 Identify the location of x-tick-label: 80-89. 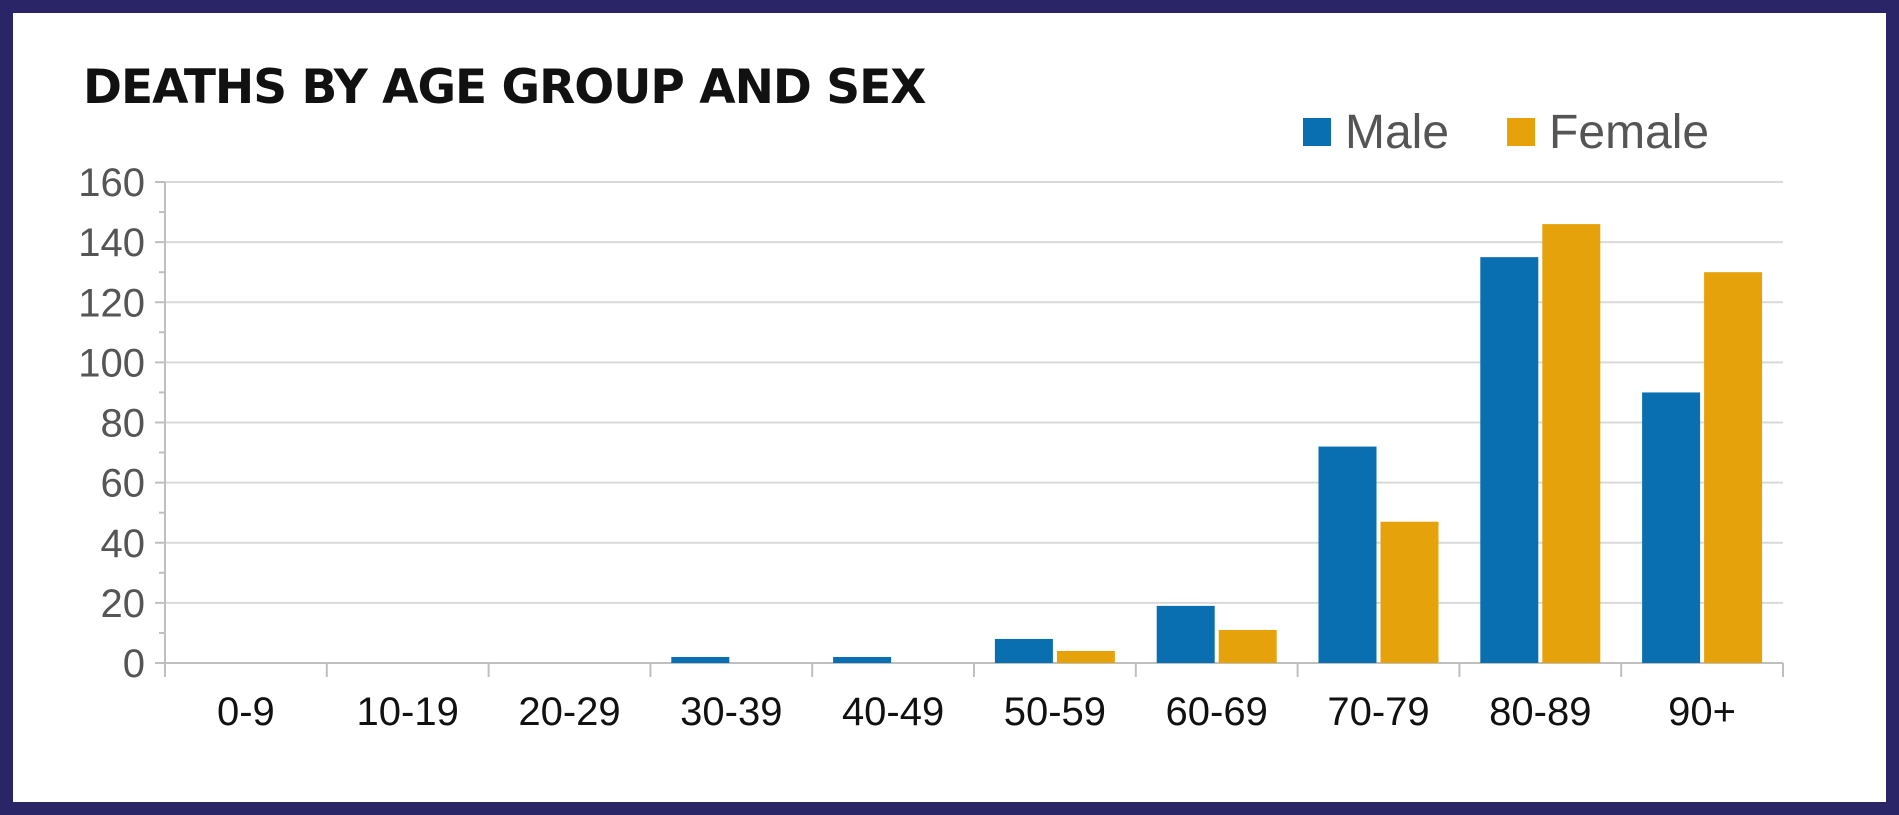
(1540, 712).